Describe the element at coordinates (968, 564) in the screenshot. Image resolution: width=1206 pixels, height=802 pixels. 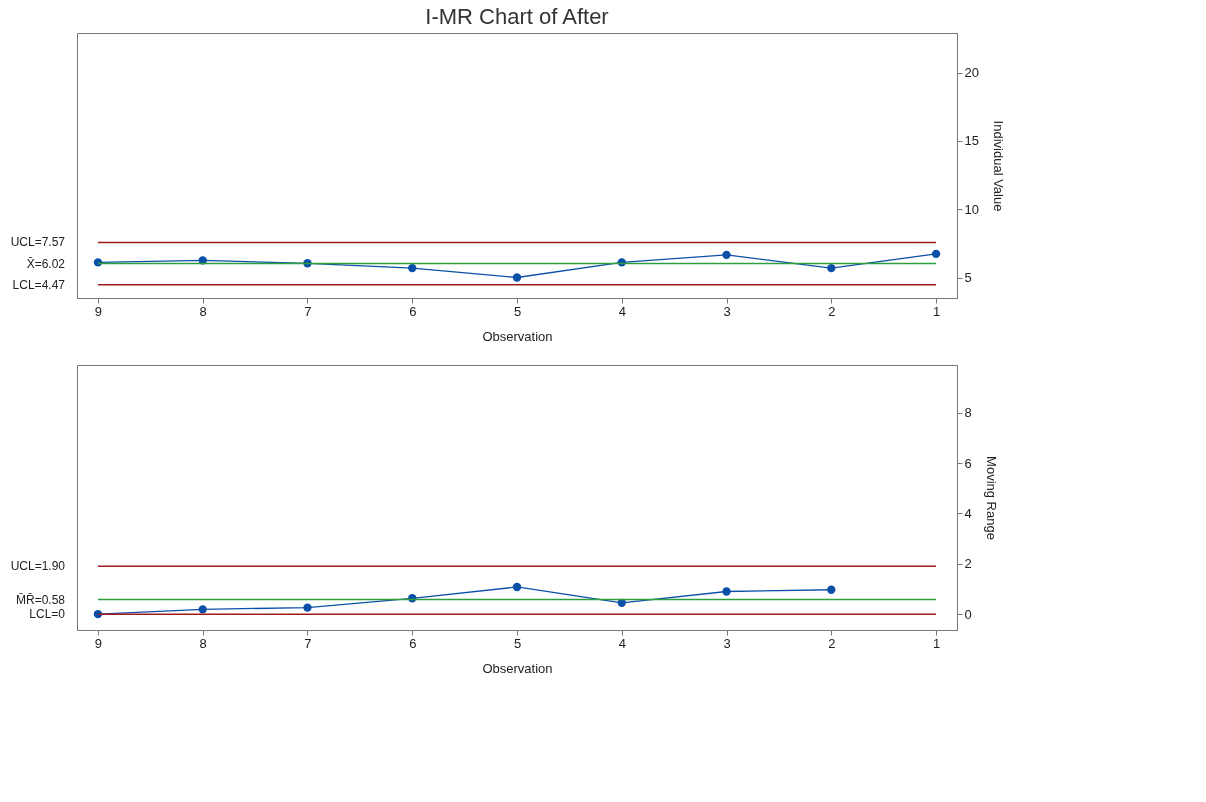
I see `y-tick-label: 2` at that location.